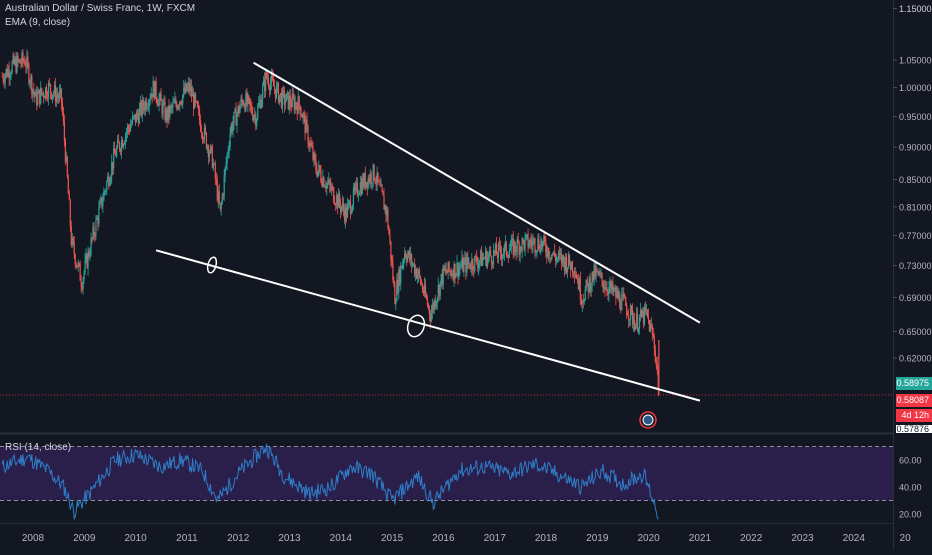 The height and width of the screenshot is (555, 932). I want to click on price-marker-dot, so click(648, 420).